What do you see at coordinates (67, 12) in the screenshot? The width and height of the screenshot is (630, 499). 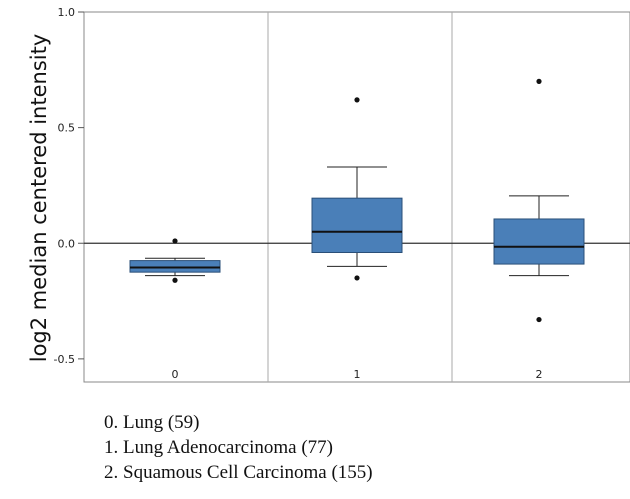 I see `y-tick-label: 1.0` at bounding box center [67, 12].